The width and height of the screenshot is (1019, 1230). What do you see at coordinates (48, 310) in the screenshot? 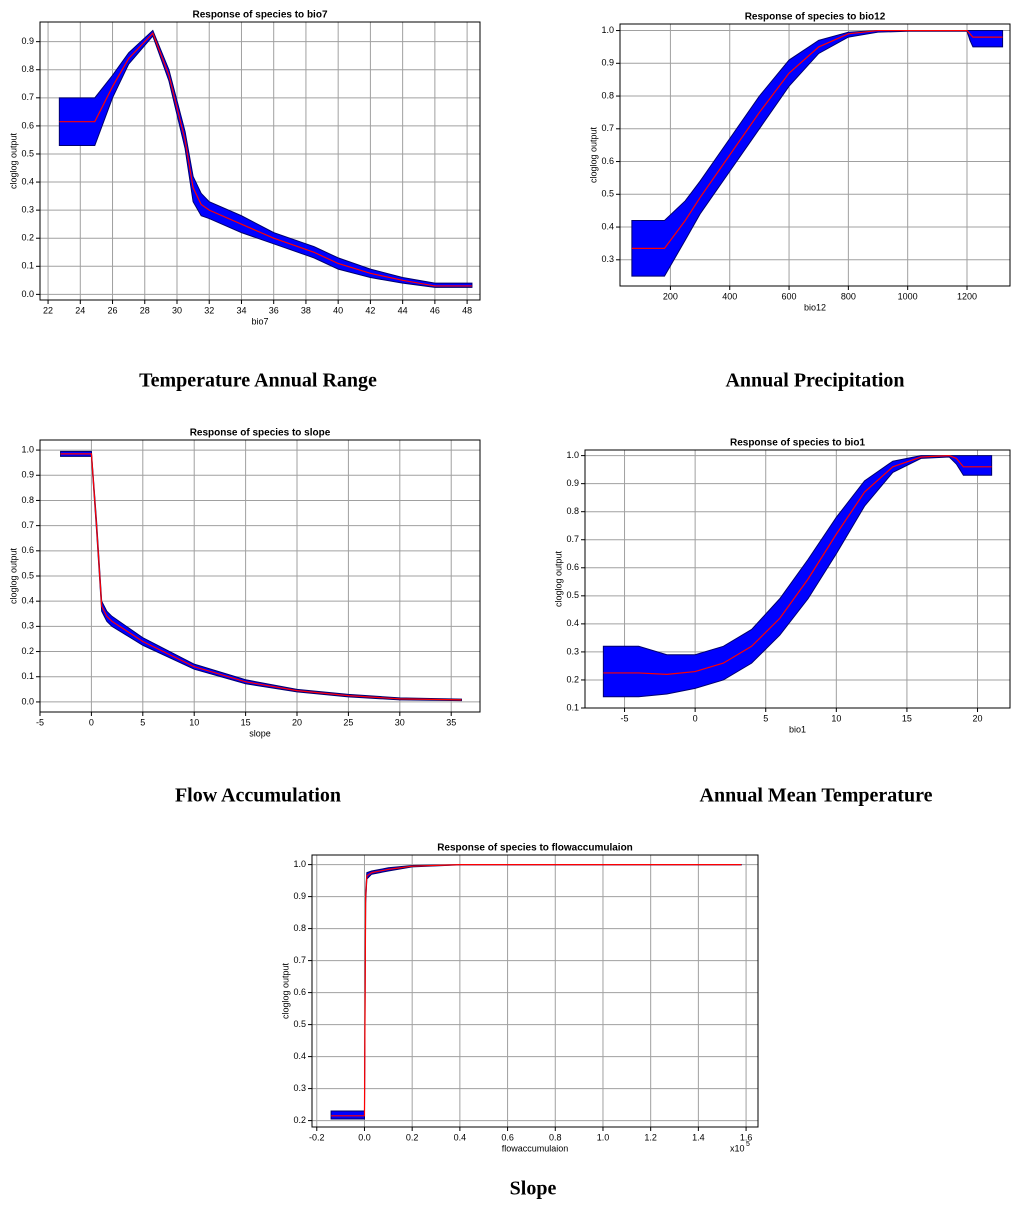
I see `x-tick-label: 22` at bounding box center [48, 310].